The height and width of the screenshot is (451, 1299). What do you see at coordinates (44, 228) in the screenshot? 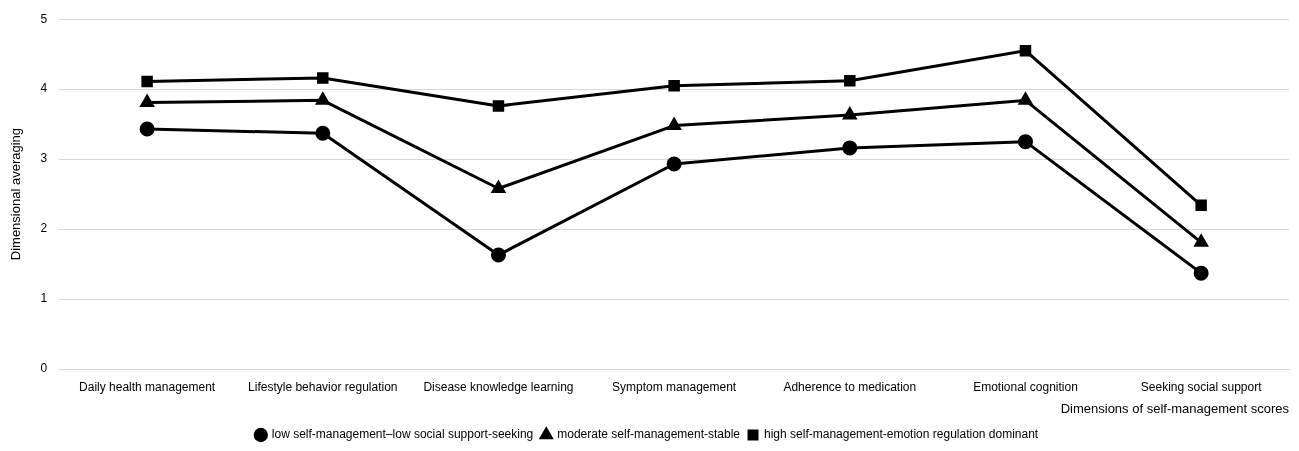
I see `y-tick-label: 2` at bounding box center [44, 228].